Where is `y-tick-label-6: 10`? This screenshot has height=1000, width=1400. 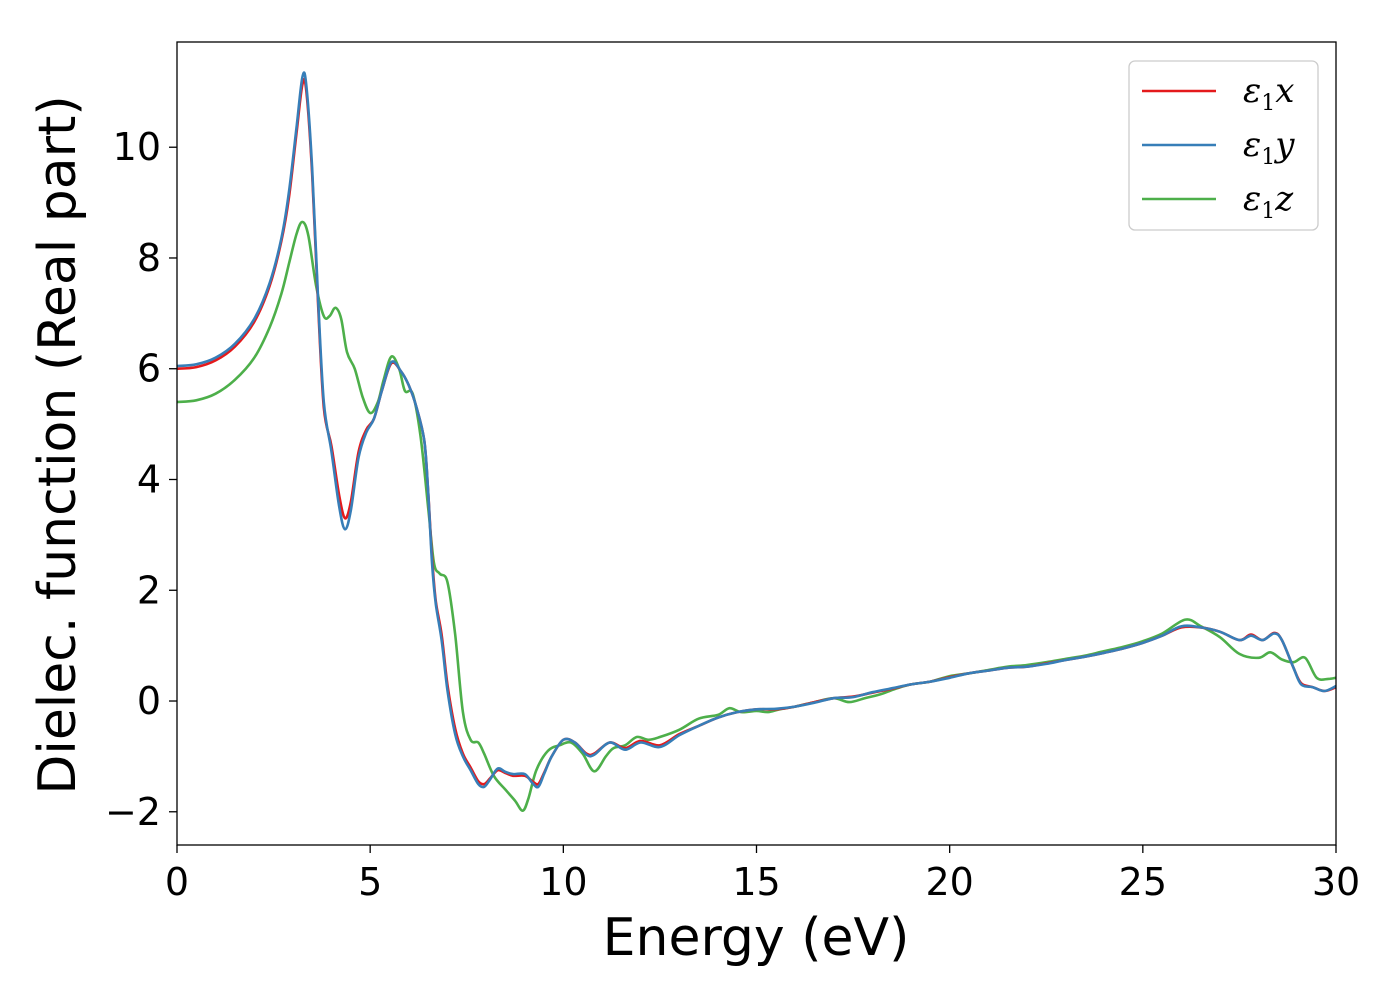 y-tick-label-6: 10 is located at coordinates (137, 147).